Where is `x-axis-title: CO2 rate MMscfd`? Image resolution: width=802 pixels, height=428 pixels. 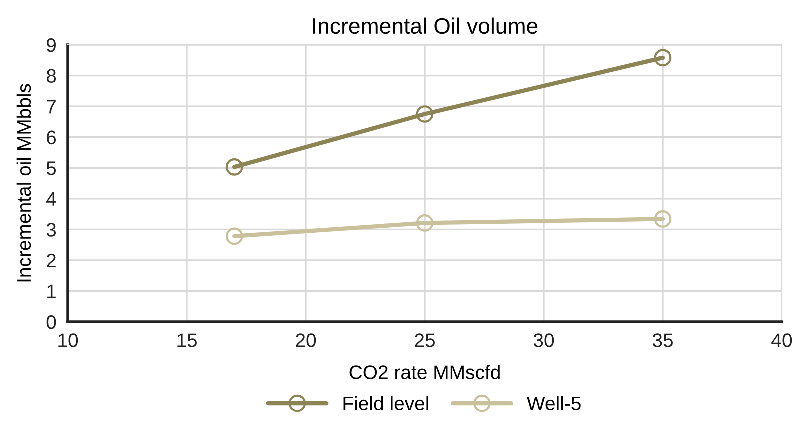 x-axis-title: CO2 rate MMscfd is located at coordinates (425, 372).